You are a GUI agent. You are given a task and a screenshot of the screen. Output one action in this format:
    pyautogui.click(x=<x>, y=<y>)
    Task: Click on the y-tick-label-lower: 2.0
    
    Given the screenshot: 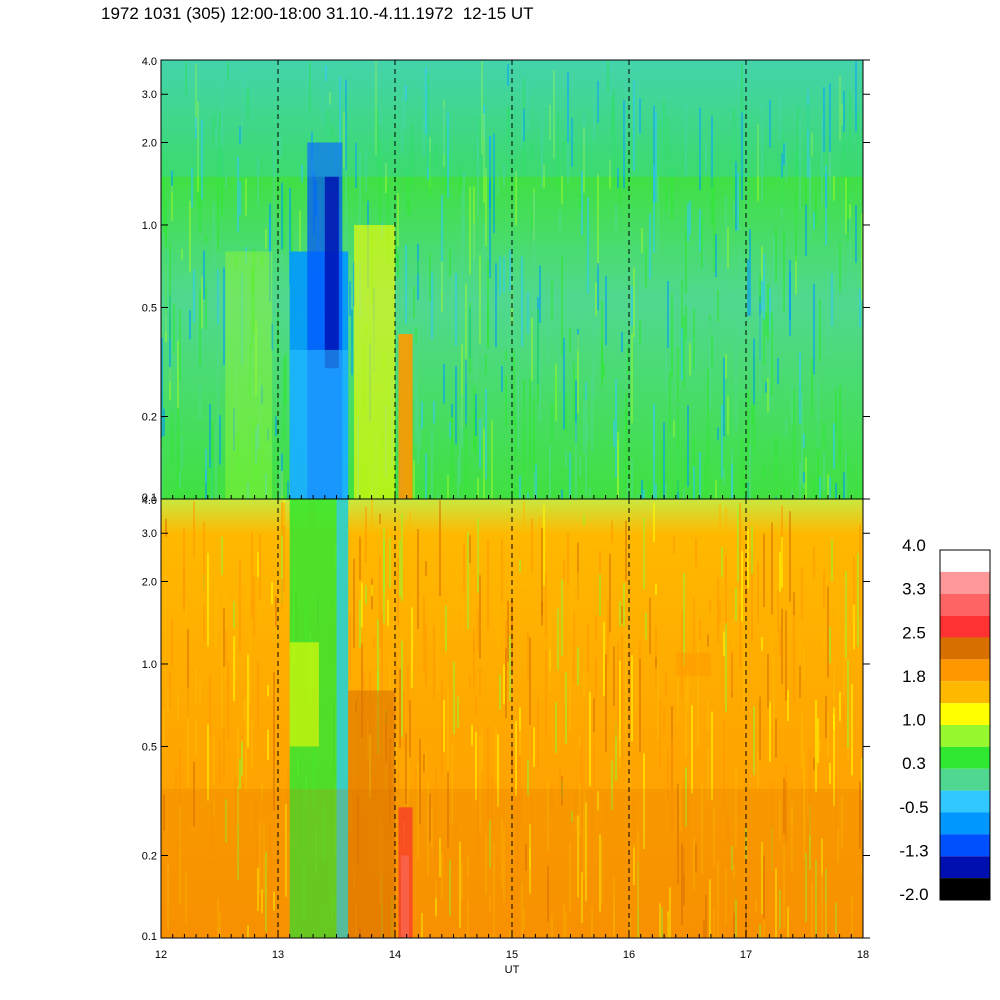 What is the action you would take?
    pyautogui.click(x=149, y=582)
    